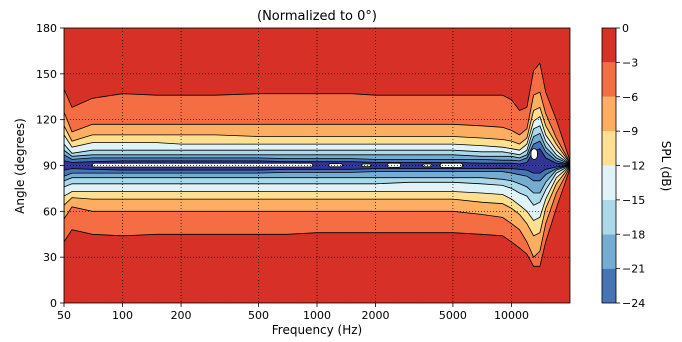 This screenshot has height=342, width=682. Describe the element at coordinates (317, 330) in the screenshot. I see `x-axis-label: Frequency (Hz)` at that location.